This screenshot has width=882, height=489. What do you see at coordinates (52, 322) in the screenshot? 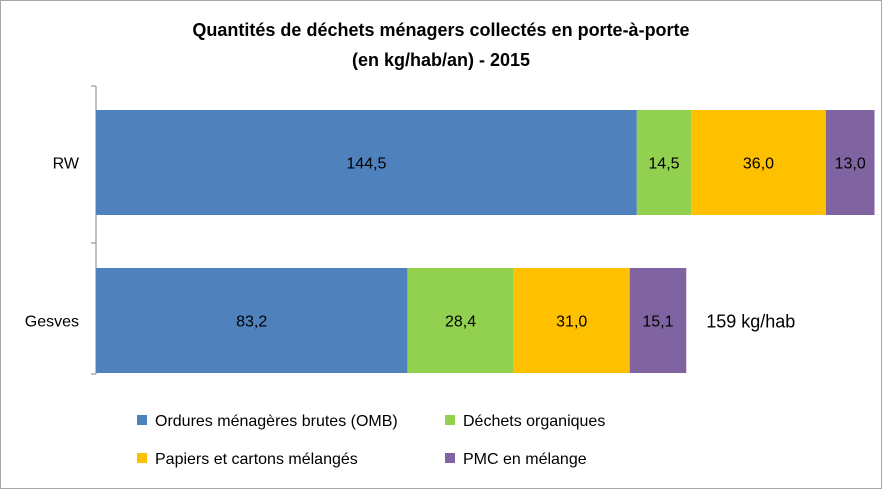
I see `category-label: Gesves` at bounding box center [52, 322].